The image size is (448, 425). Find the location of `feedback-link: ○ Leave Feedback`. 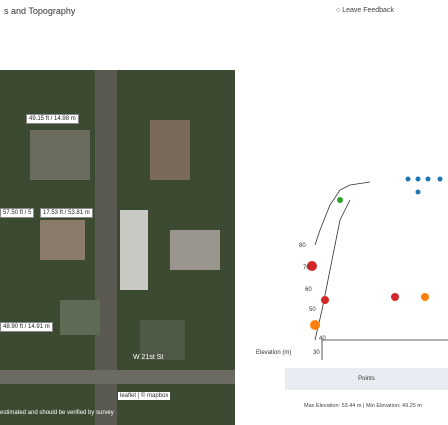

feedback-link: ○ Leave Feedback is located at coordinates (365, 10).